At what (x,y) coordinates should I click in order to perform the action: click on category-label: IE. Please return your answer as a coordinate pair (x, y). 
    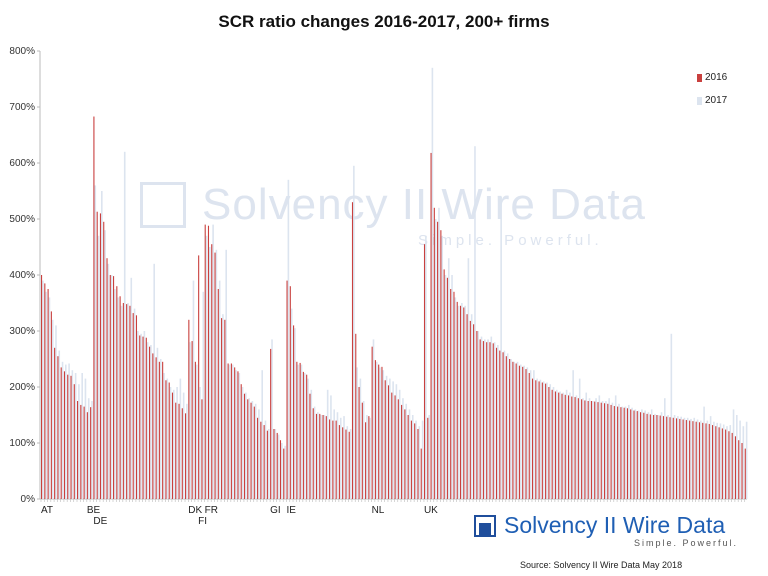
    Looking at the image, I should click on (291, 510).